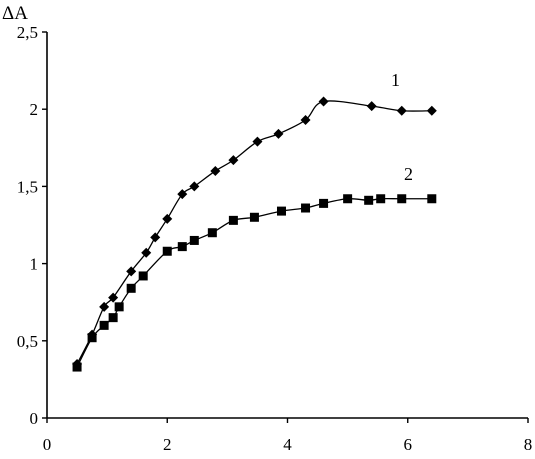 The width and height of the screenshot is (535, 459). What do you see at coordinates (287, 444) in the screenshot?
I see `x-tick-label: 4` at bounding box center [287, 444].